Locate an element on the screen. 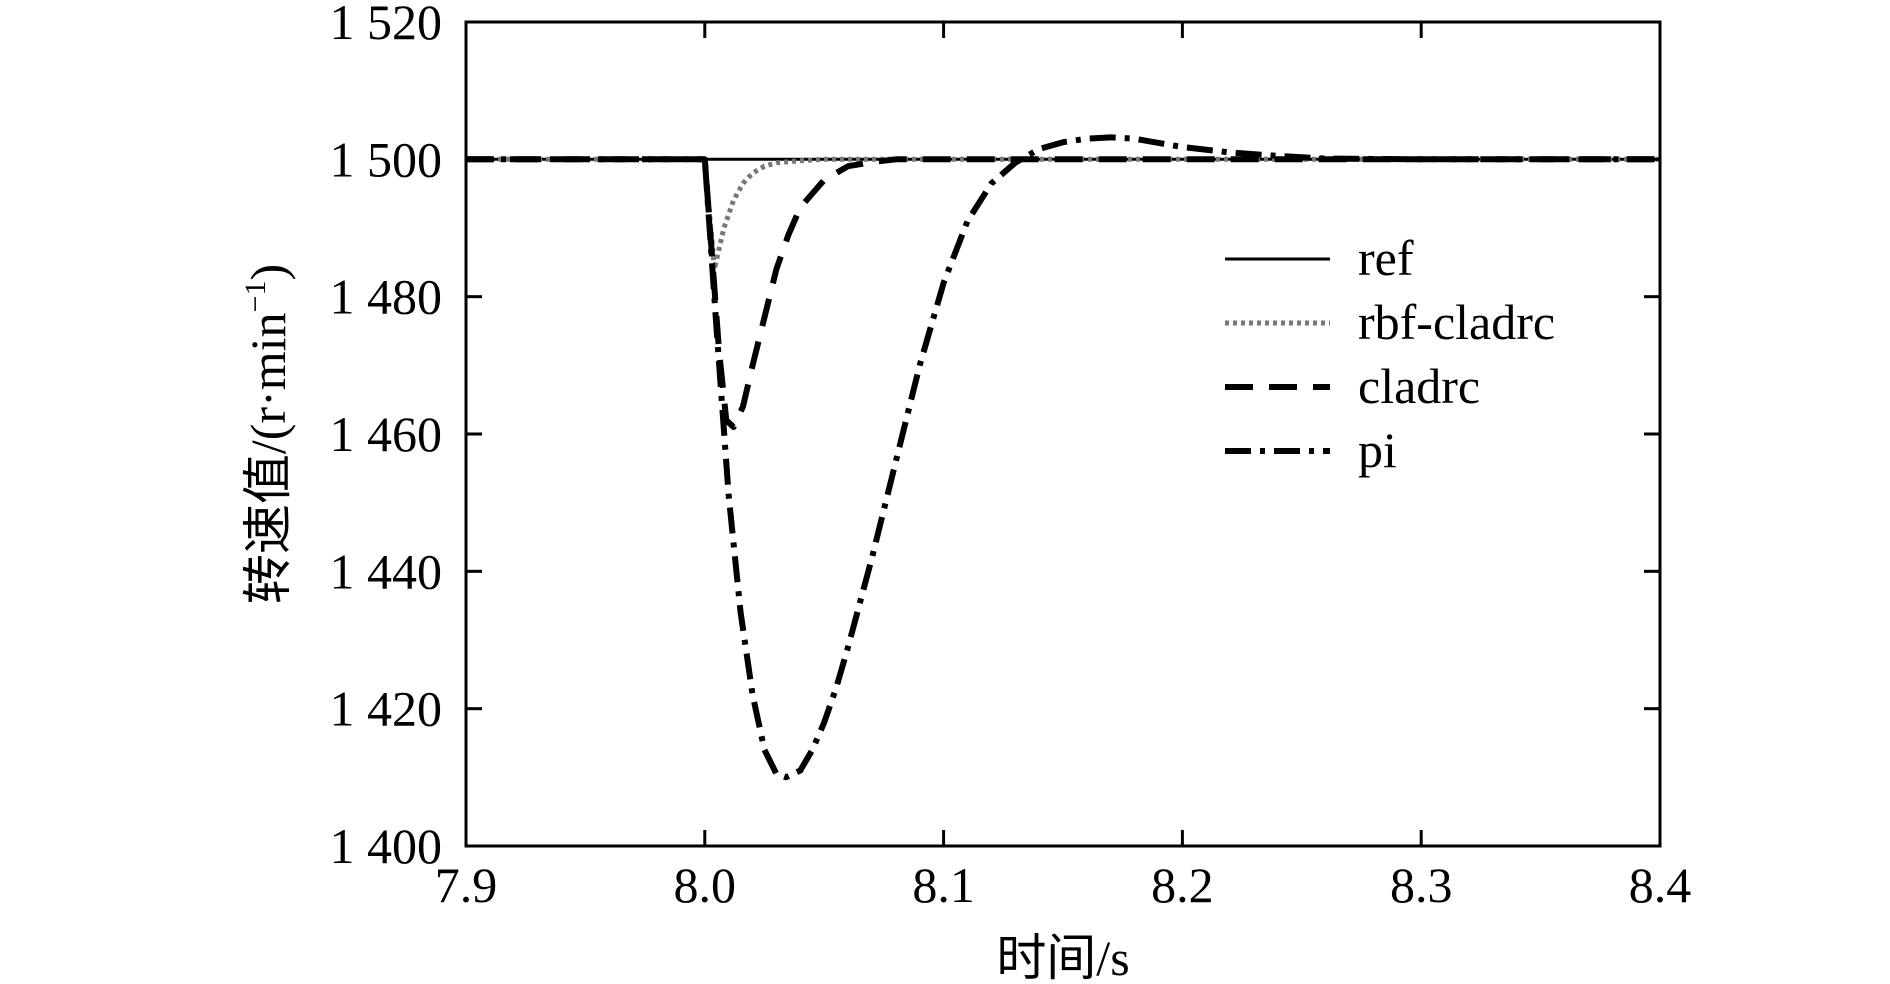 Image resolution: width=1890 pixels, height=984 pixels. legend-label-rbf-cladrc: rbf-cladrc is located at coordinates (1456, 322).